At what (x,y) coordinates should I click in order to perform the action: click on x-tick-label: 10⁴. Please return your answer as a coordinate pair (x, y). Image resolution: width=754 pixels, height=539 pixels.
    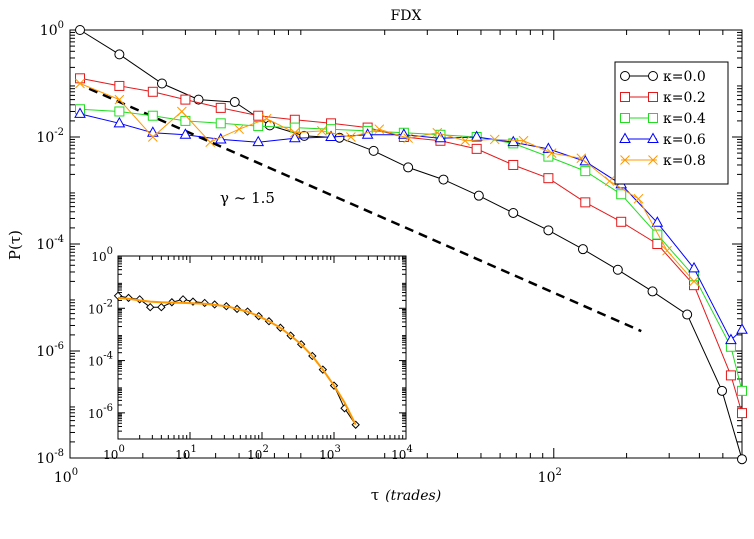
    Looking at the image, I should click on (402, 453).